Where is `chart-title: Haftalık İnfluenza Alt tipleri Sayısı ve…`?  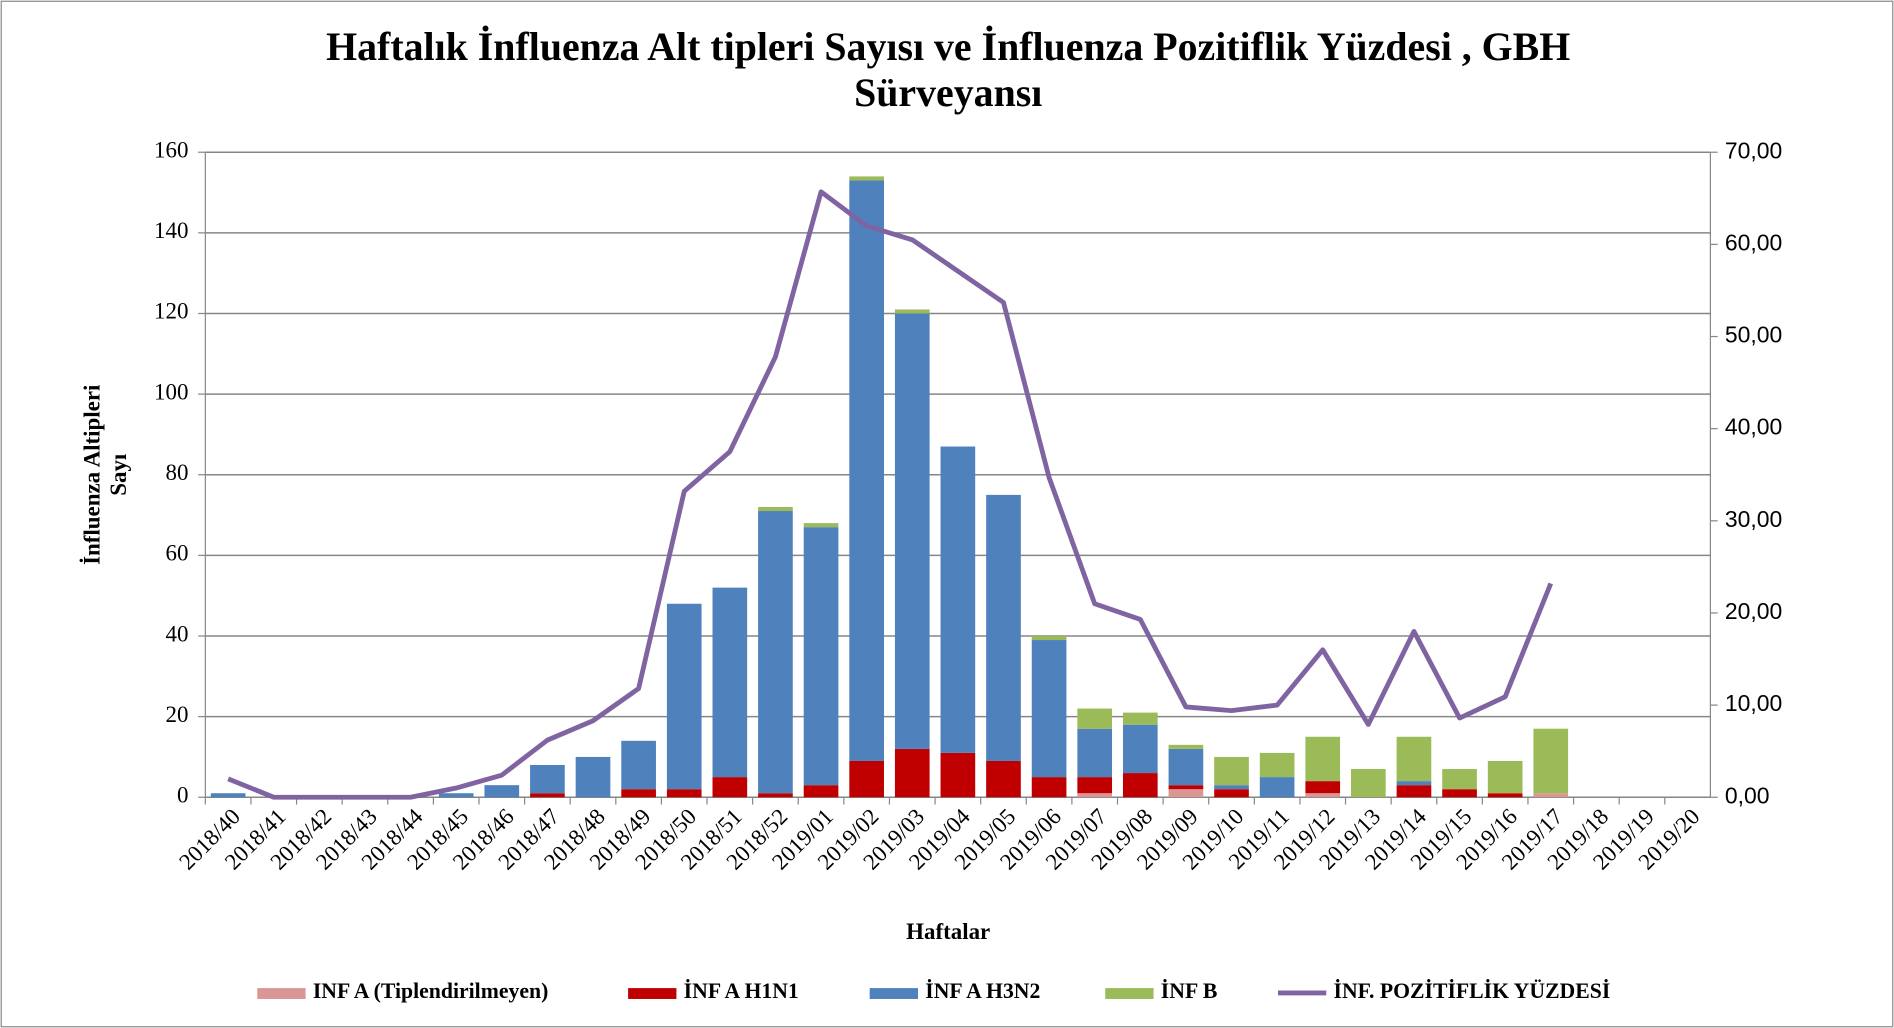
chart-title: Haftalık İnfluenza Alt tipleri Sayısı ve… is located at coordinates (948, 46).